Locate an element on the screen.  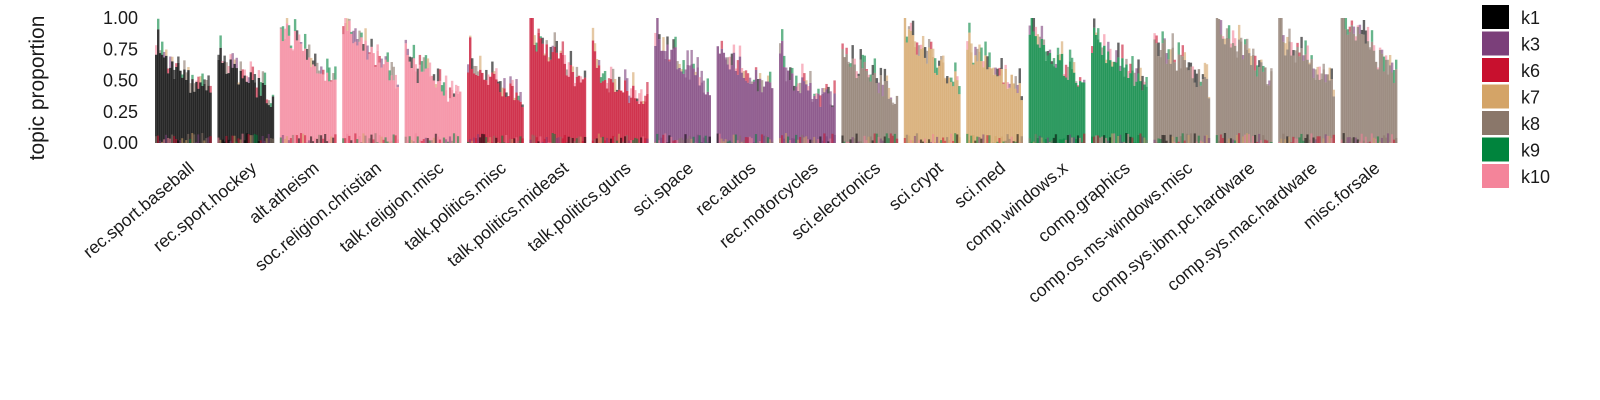
topic-group-rec-motorcycles is located at coordinates (807, 86).